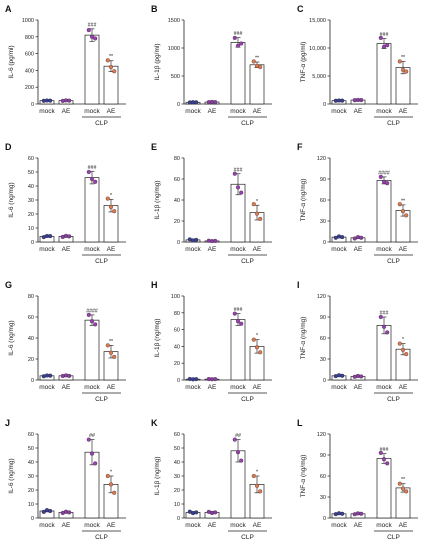 The height and width of the screenshot is (550, 440). Describe the element at coordinates (175, 297) in the screenshot. I see `y-tick-label: 100` at that location.